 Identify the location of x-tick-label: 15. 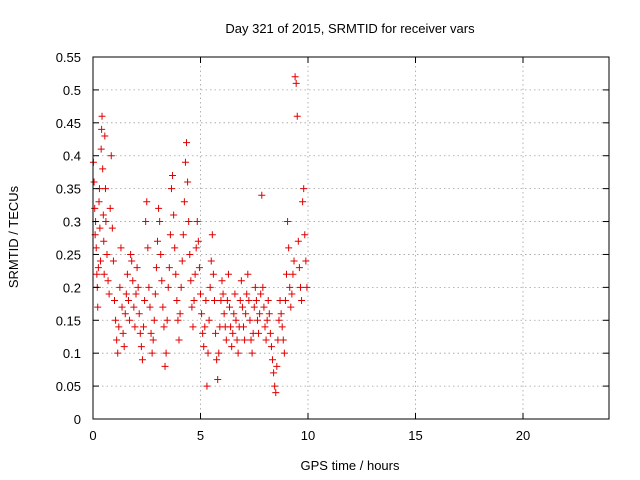
(415, 435).